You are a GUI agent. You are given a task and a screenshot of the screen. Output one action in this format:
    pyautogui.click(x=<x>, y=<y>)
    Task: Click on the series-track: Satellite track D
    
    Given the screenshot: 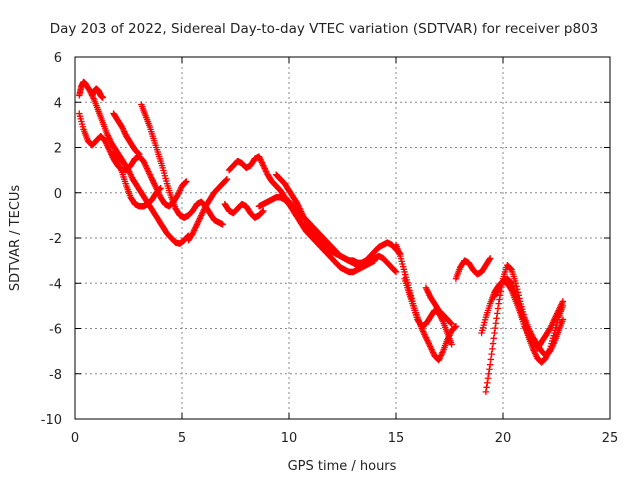 What is the action you would take?
    pyautogui.click(x=137, y=179)
    